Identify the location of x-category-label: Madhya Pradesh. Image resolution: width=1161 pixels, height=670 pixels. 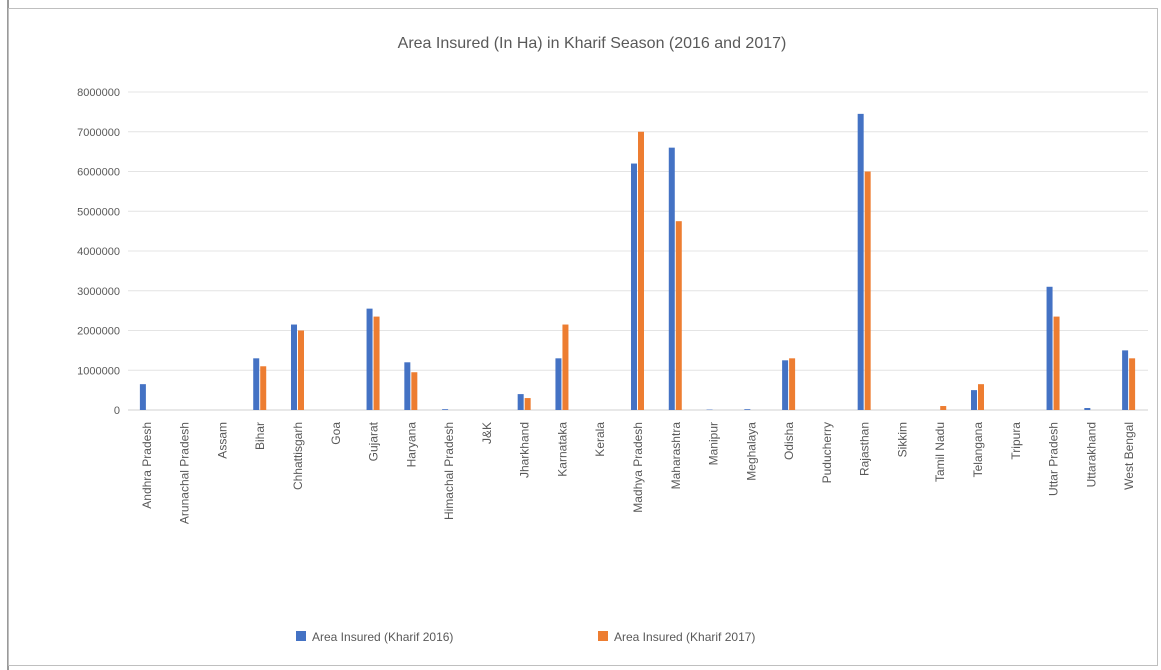
(638, 467).